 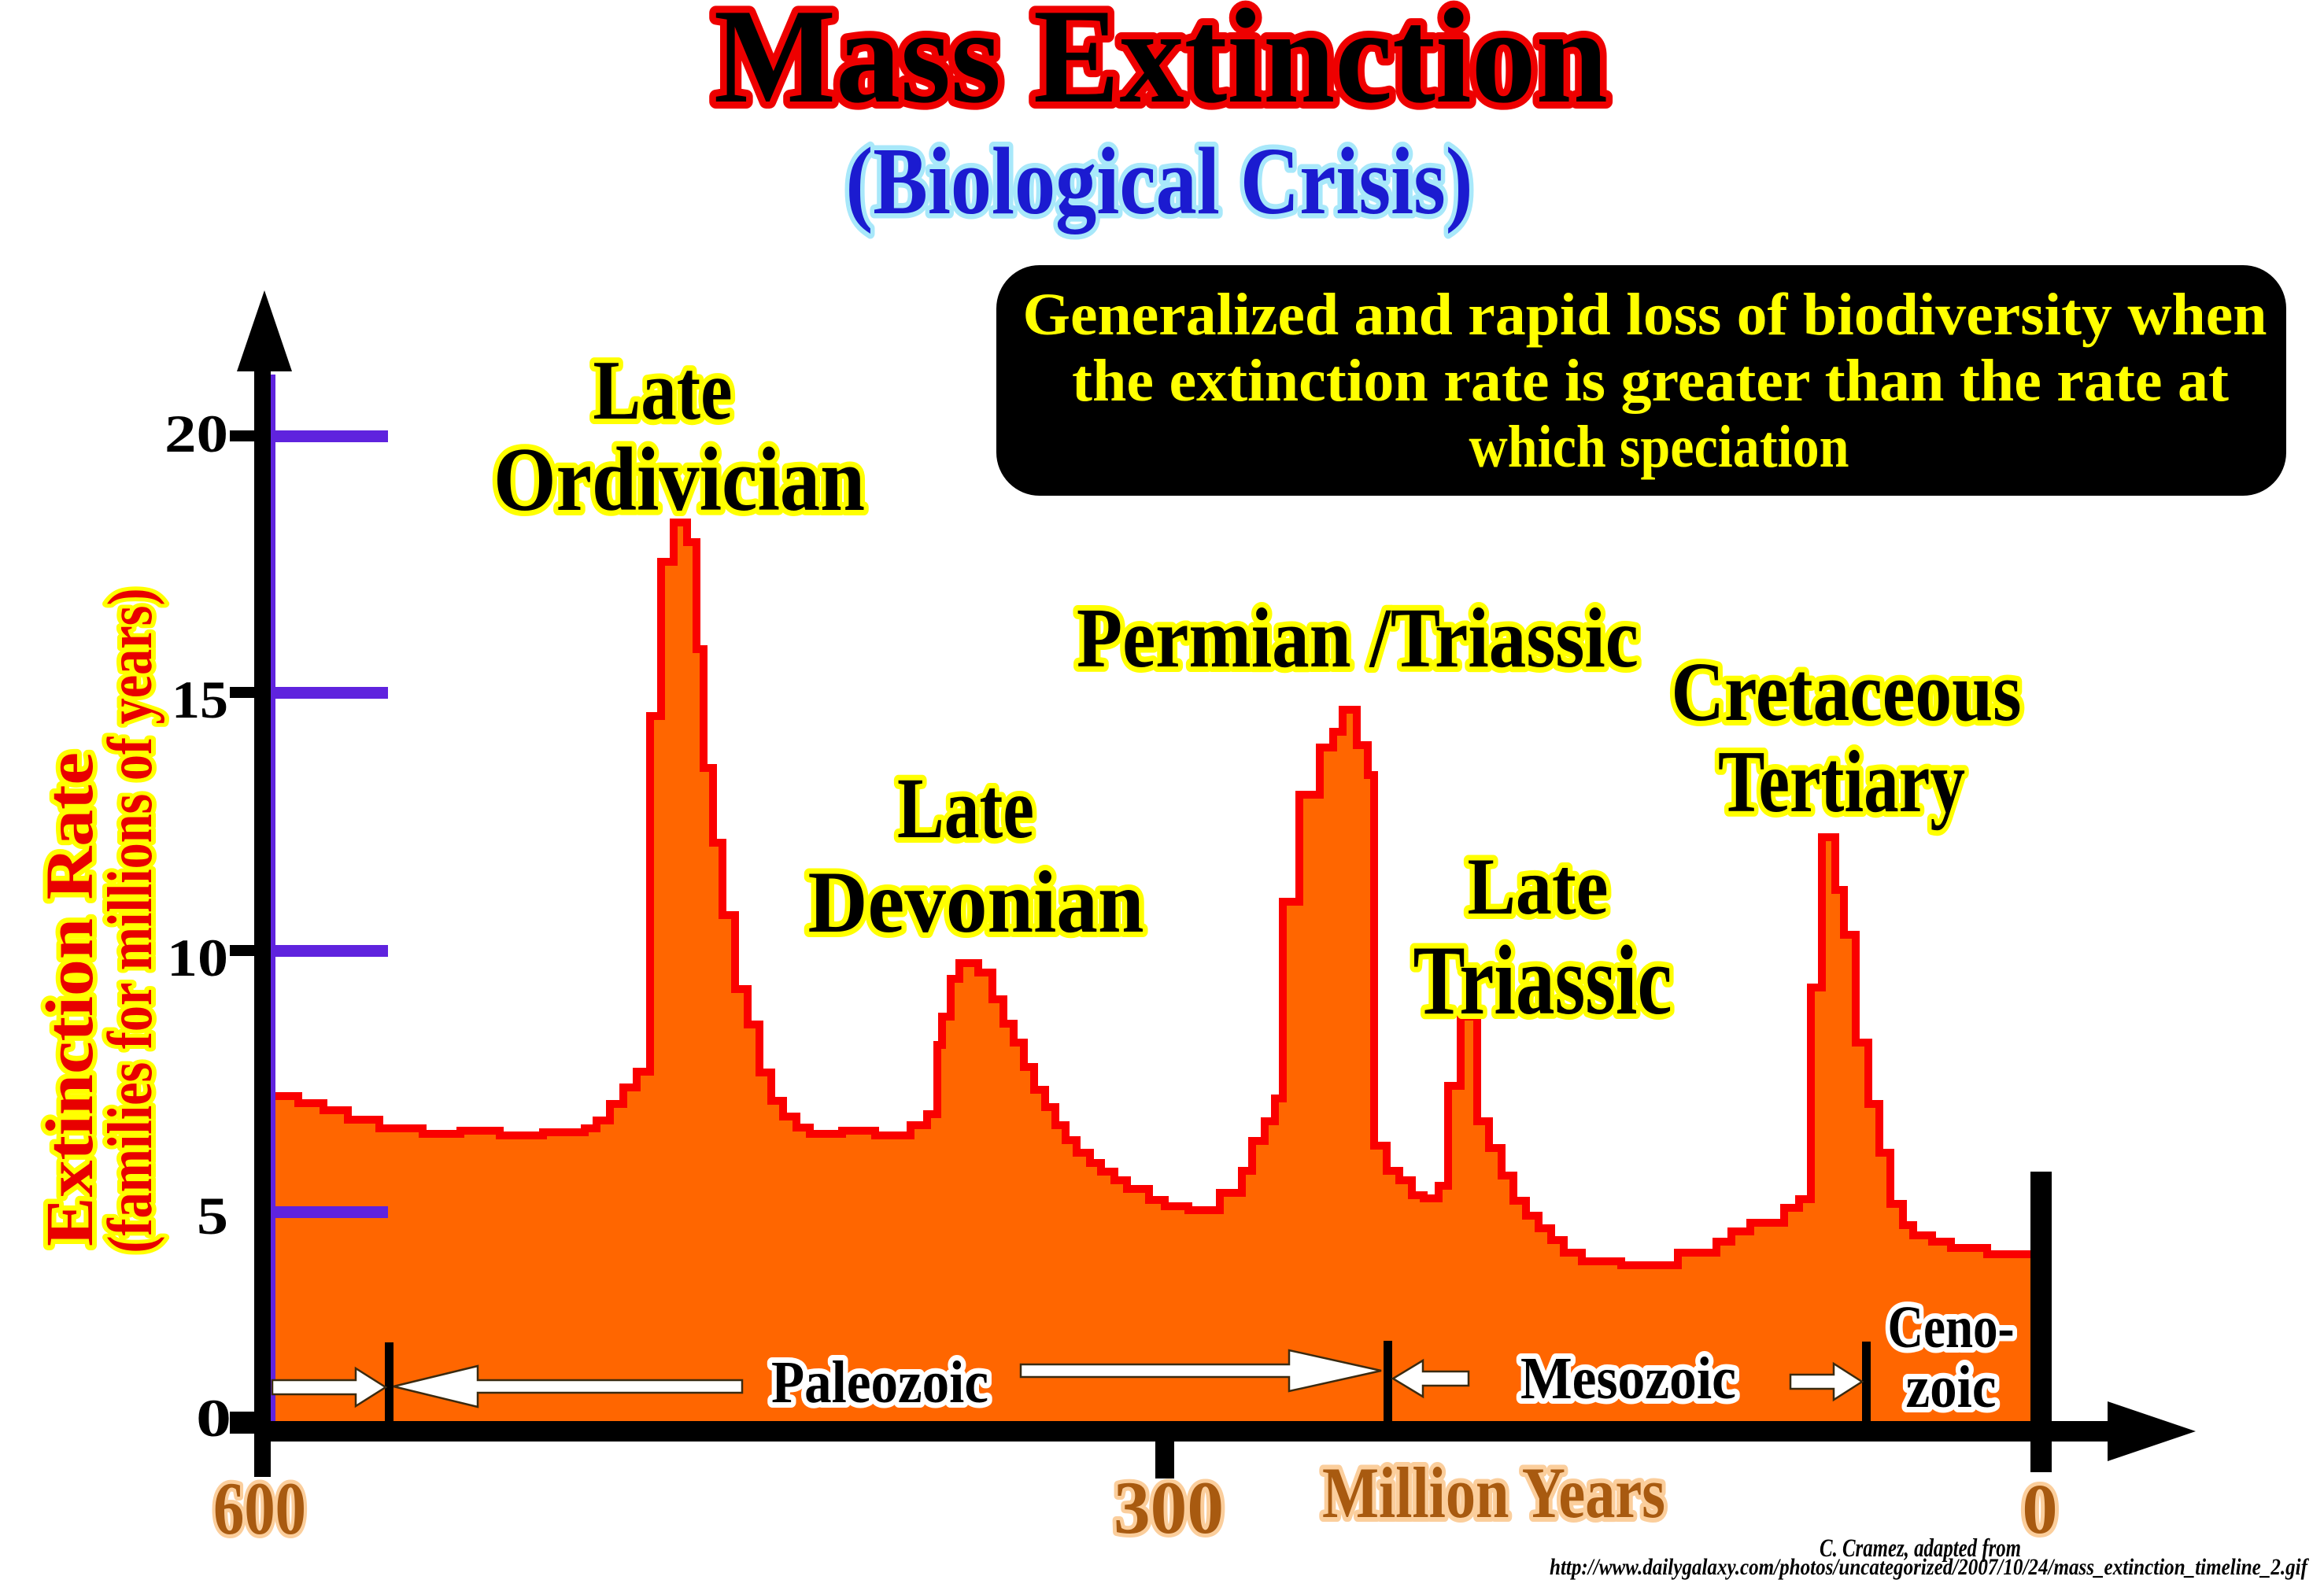 I want to click on svg-text: 5, so click(x=212, y=1216).